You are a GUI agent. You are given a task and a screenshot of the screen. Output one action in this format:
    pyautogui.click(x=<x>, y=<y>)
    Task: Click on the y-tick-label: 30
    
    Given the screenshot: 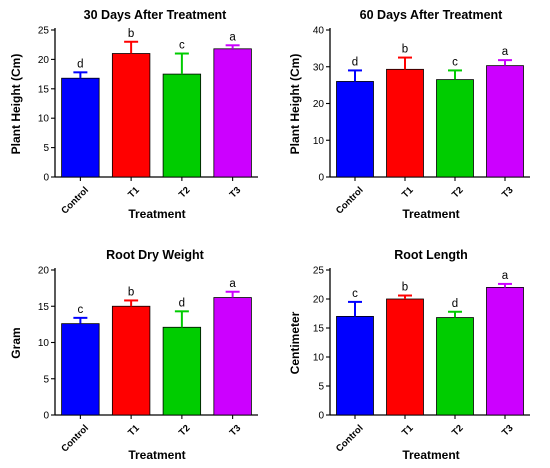 What is the action you would take?
    pyautogui.click(x=319, y=67)
    